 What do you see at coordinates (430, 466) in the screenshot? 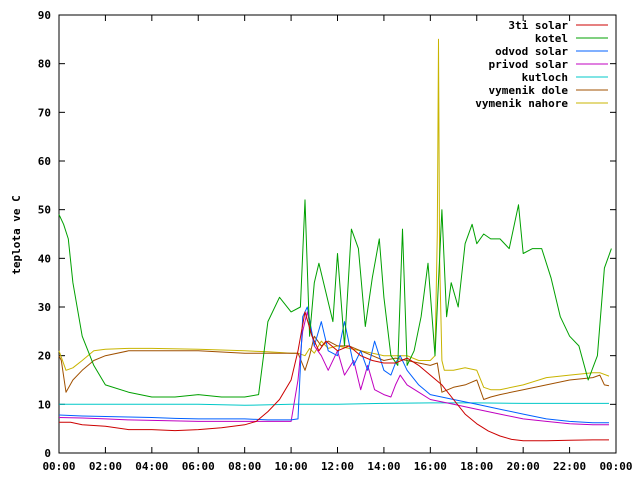
I see `x-tick-label: 16:00` at bounding box center [430, 466].